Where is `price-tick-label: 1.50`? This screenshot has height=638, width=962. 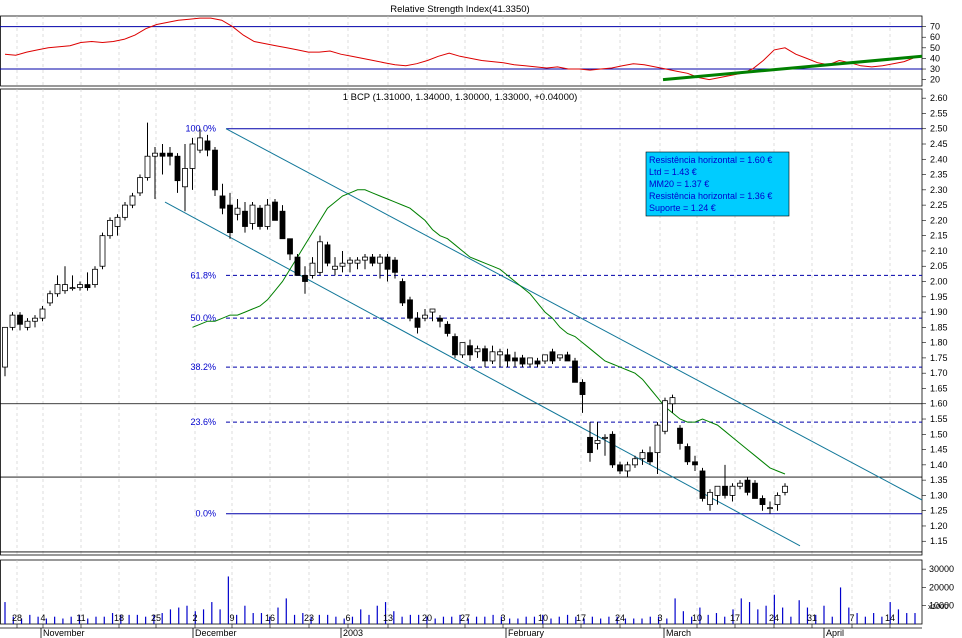 price-tick-label: 1.50 is located at coordinates (939, 434).